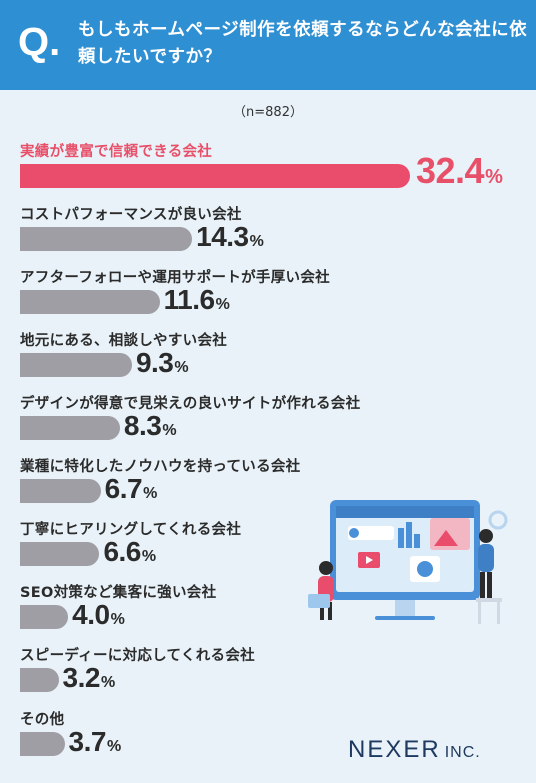 The image size is (536, 783). Describe the element at coordinates (408, 562) in the screenshot. I see `web-design-illustration` at that location.